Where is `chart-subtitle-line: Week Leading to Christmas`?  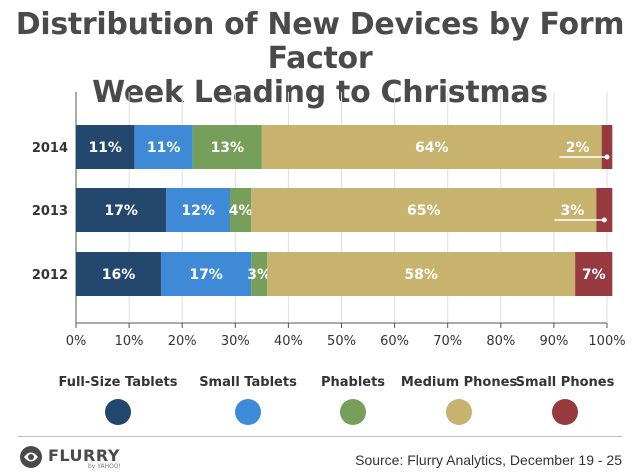
chart-subtitle-line: Week Leading to Christmas is located at coordinates (320, 92).